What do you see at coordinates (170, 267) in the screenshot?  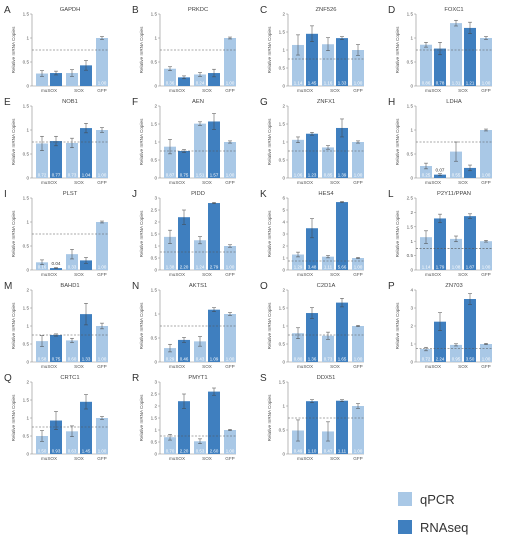 I see `data-label: 1.38` at bounding box center [170, 267].